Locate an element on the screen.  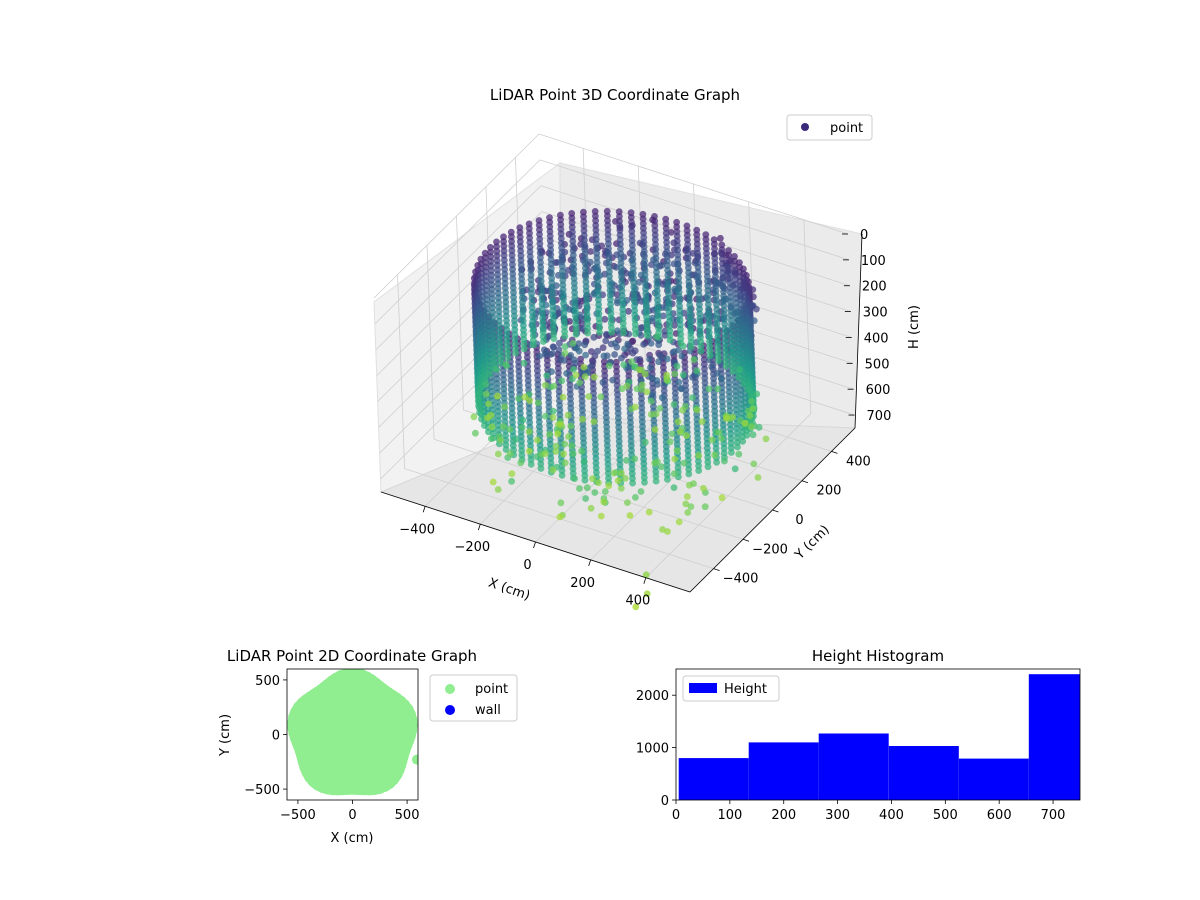
plot2d-y-tick-label: 0 is located at coordinates (276, 736).